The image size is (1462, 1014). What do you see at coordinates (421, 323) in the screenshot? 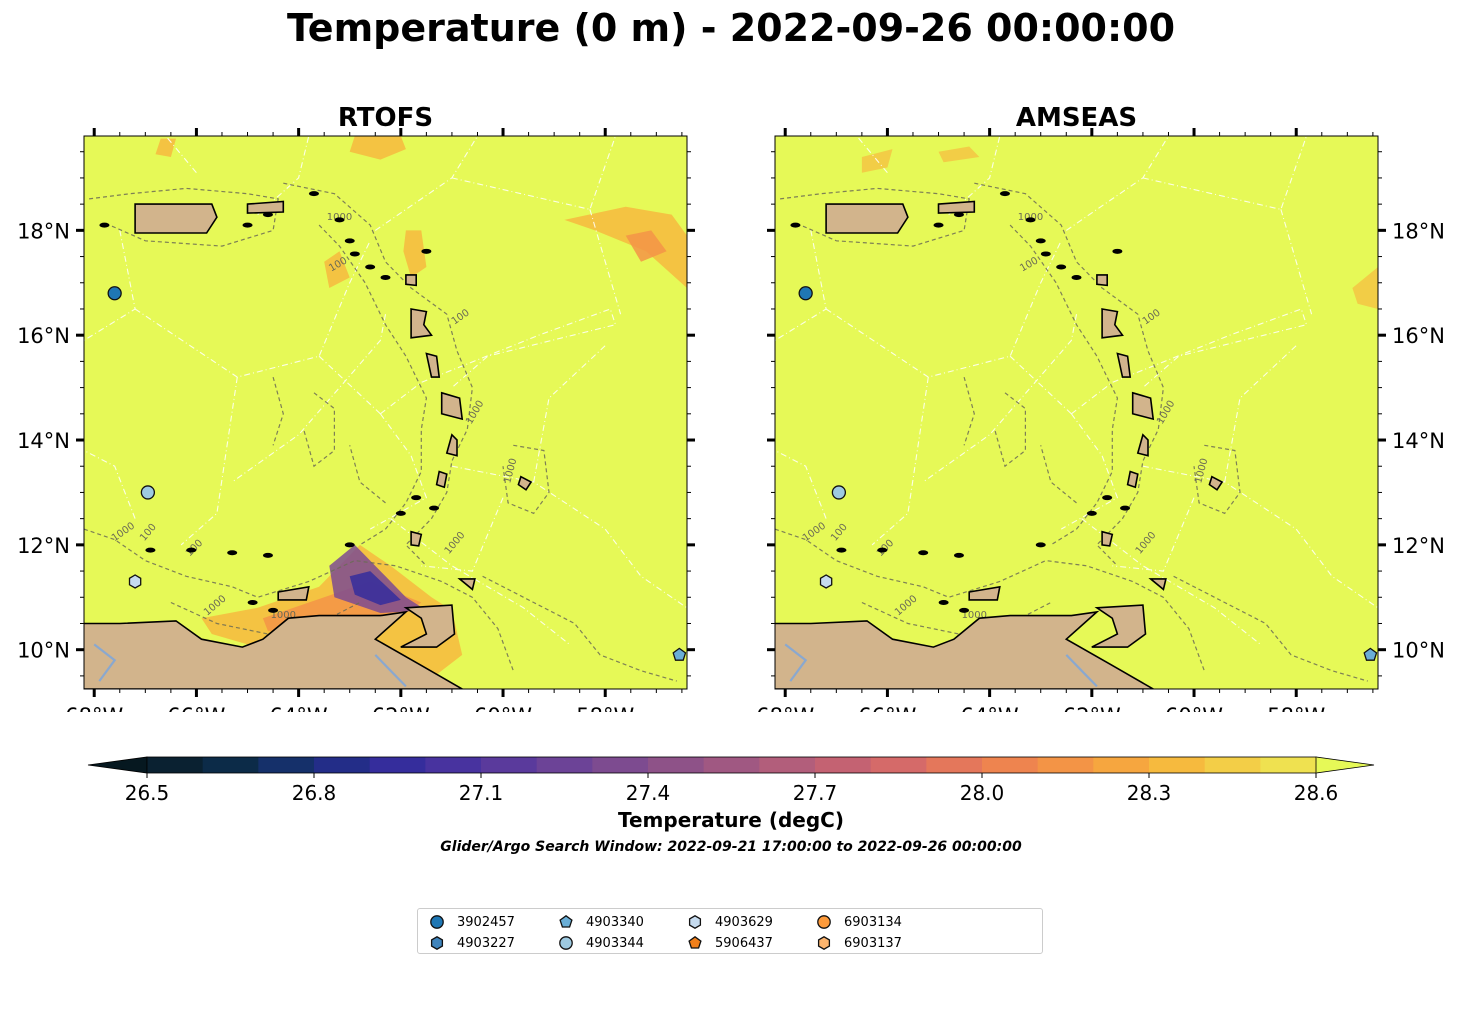
I see `guadeloupe-island` at bounding box center [421, 323].